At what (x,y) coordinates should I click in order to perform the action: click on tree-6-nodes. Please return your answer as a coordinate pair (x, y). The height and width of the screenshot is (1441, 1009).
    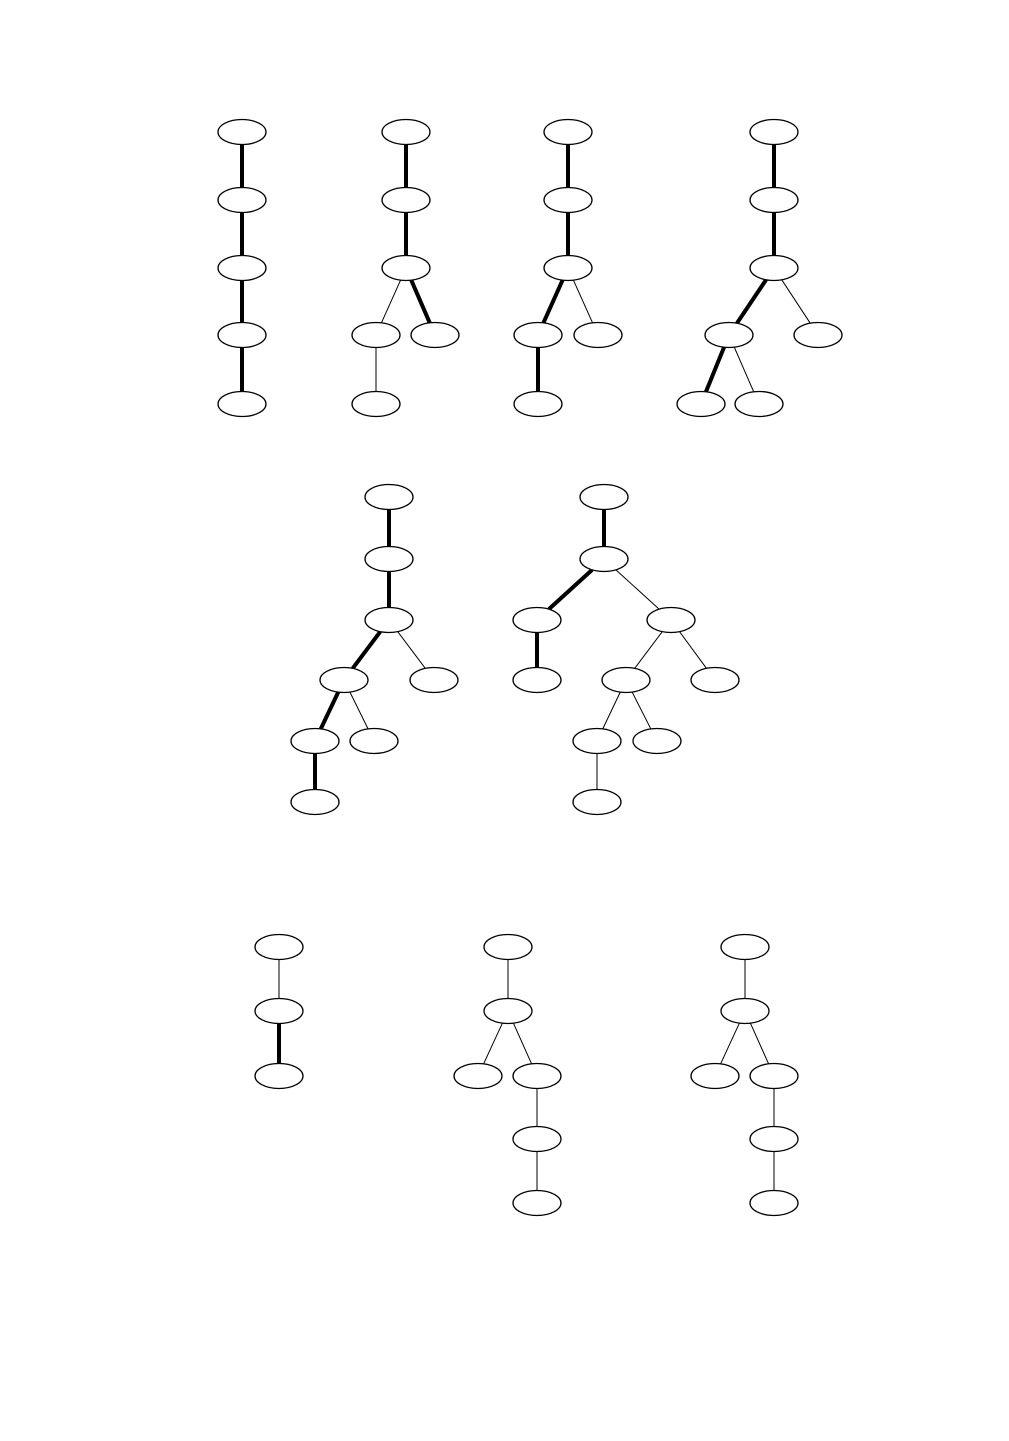
    Looking at the image, I should click on (626, 649).